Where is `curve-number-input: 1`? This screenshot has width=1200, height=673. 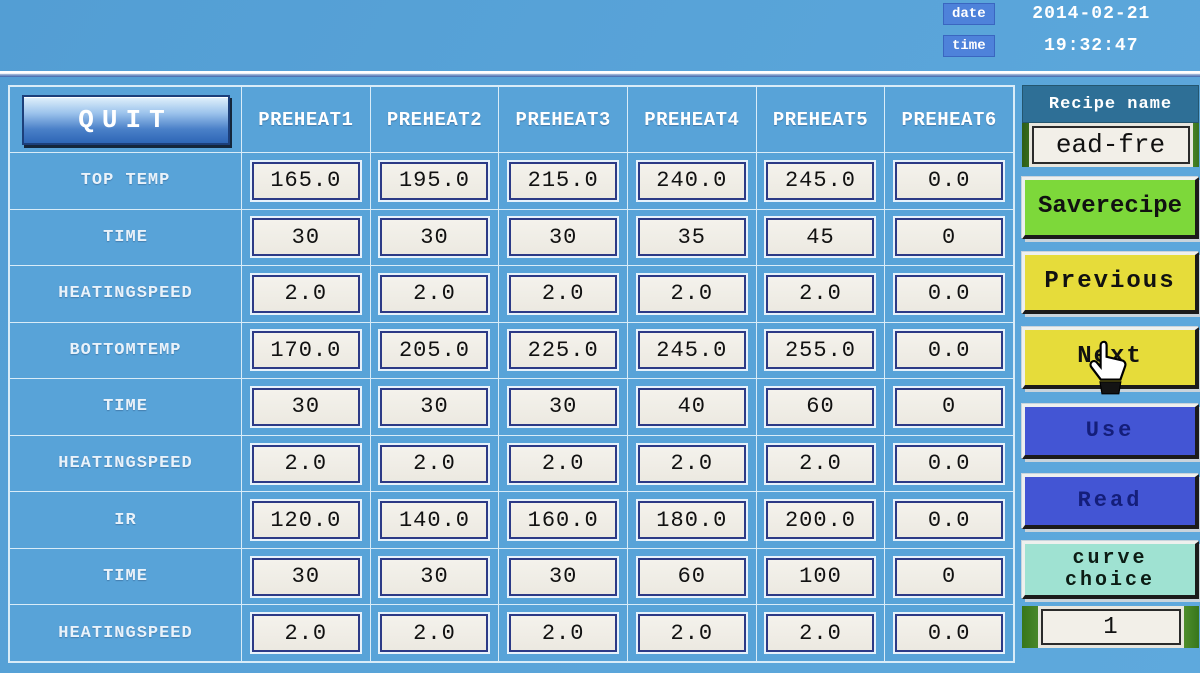
curve-number-input: 1 is located at coordinates (1110, 627).